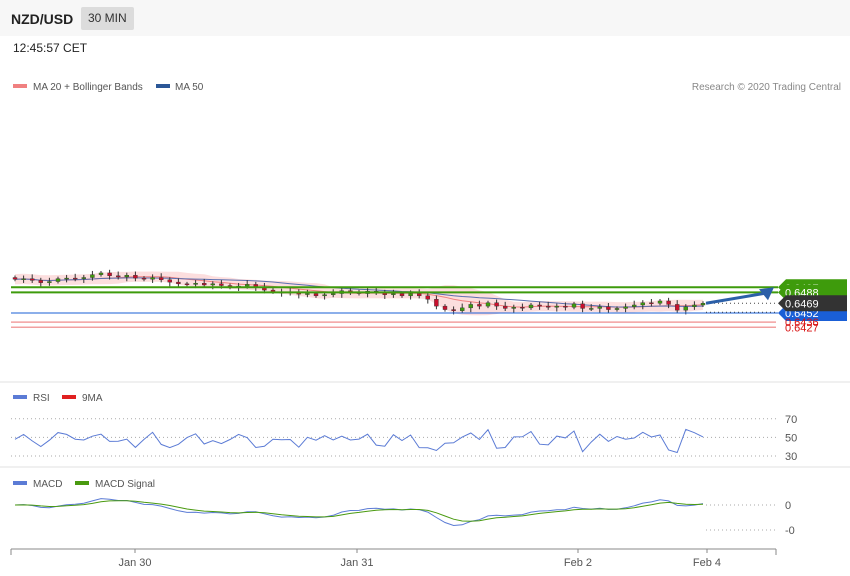  Describe the element at coordinates (766, 87) in the screenshot. I see `copyright-note: Research © 2020 Trading Central` at that location.